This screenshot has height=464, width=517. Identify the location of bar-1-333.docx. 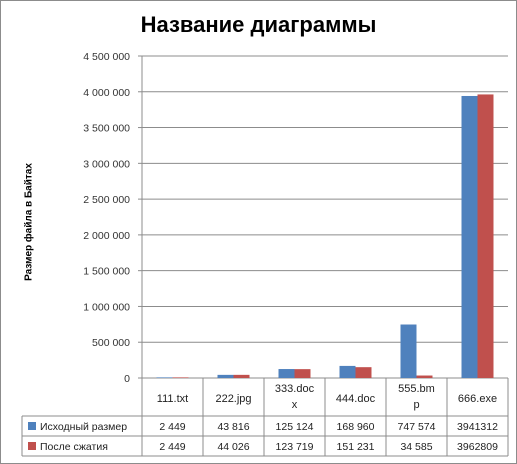
(286, 373).